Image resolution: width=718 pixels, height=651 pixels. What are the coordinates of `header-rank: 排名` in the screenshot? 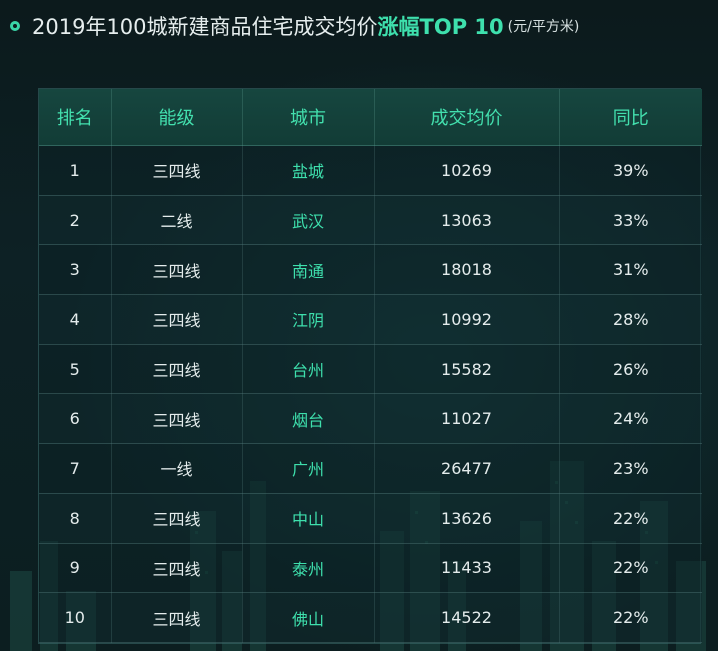 It's located at (75, 117).